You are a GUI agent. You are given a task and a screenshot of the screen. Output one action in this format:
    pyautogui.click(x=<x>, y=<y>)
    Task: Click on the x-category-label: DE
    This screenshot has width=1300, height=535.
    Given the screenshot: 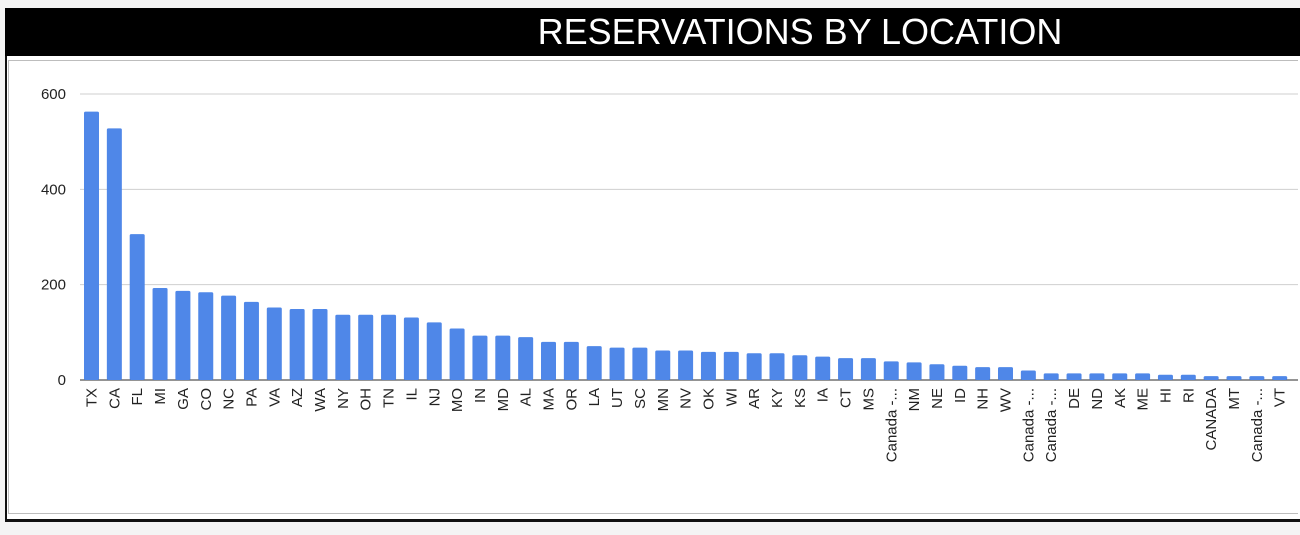 What is the action you would take?
    pyautogui.click(x=1074, y=398)
    